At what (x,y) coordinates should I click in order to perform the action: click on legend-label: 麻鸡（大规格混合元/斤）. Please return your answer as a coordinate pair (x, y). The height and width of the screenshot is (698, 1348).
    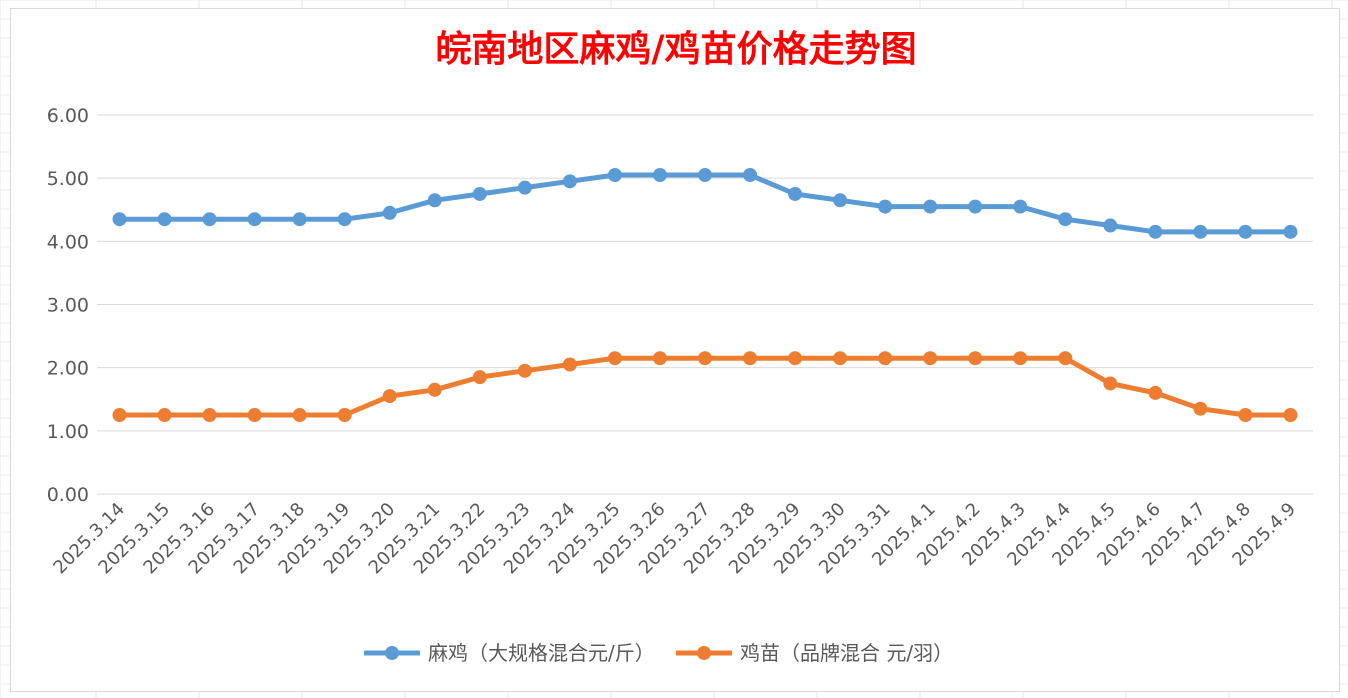
    Looking at the image, I should click on (541, 653).